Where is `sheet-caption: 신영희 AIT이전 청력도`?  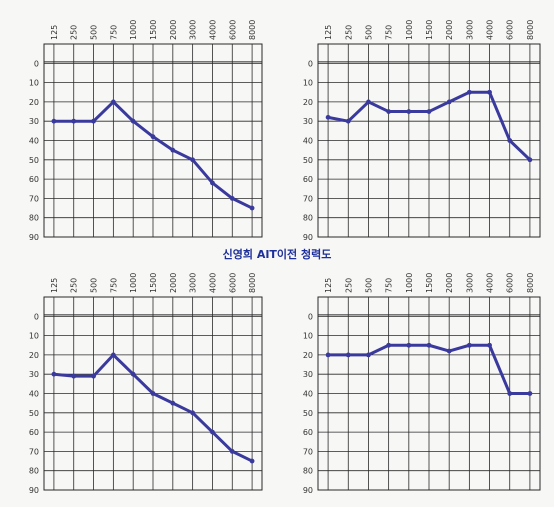
sheet-caption: 신영희 AIT이전 청력도 is located at coordinates (277, 254).